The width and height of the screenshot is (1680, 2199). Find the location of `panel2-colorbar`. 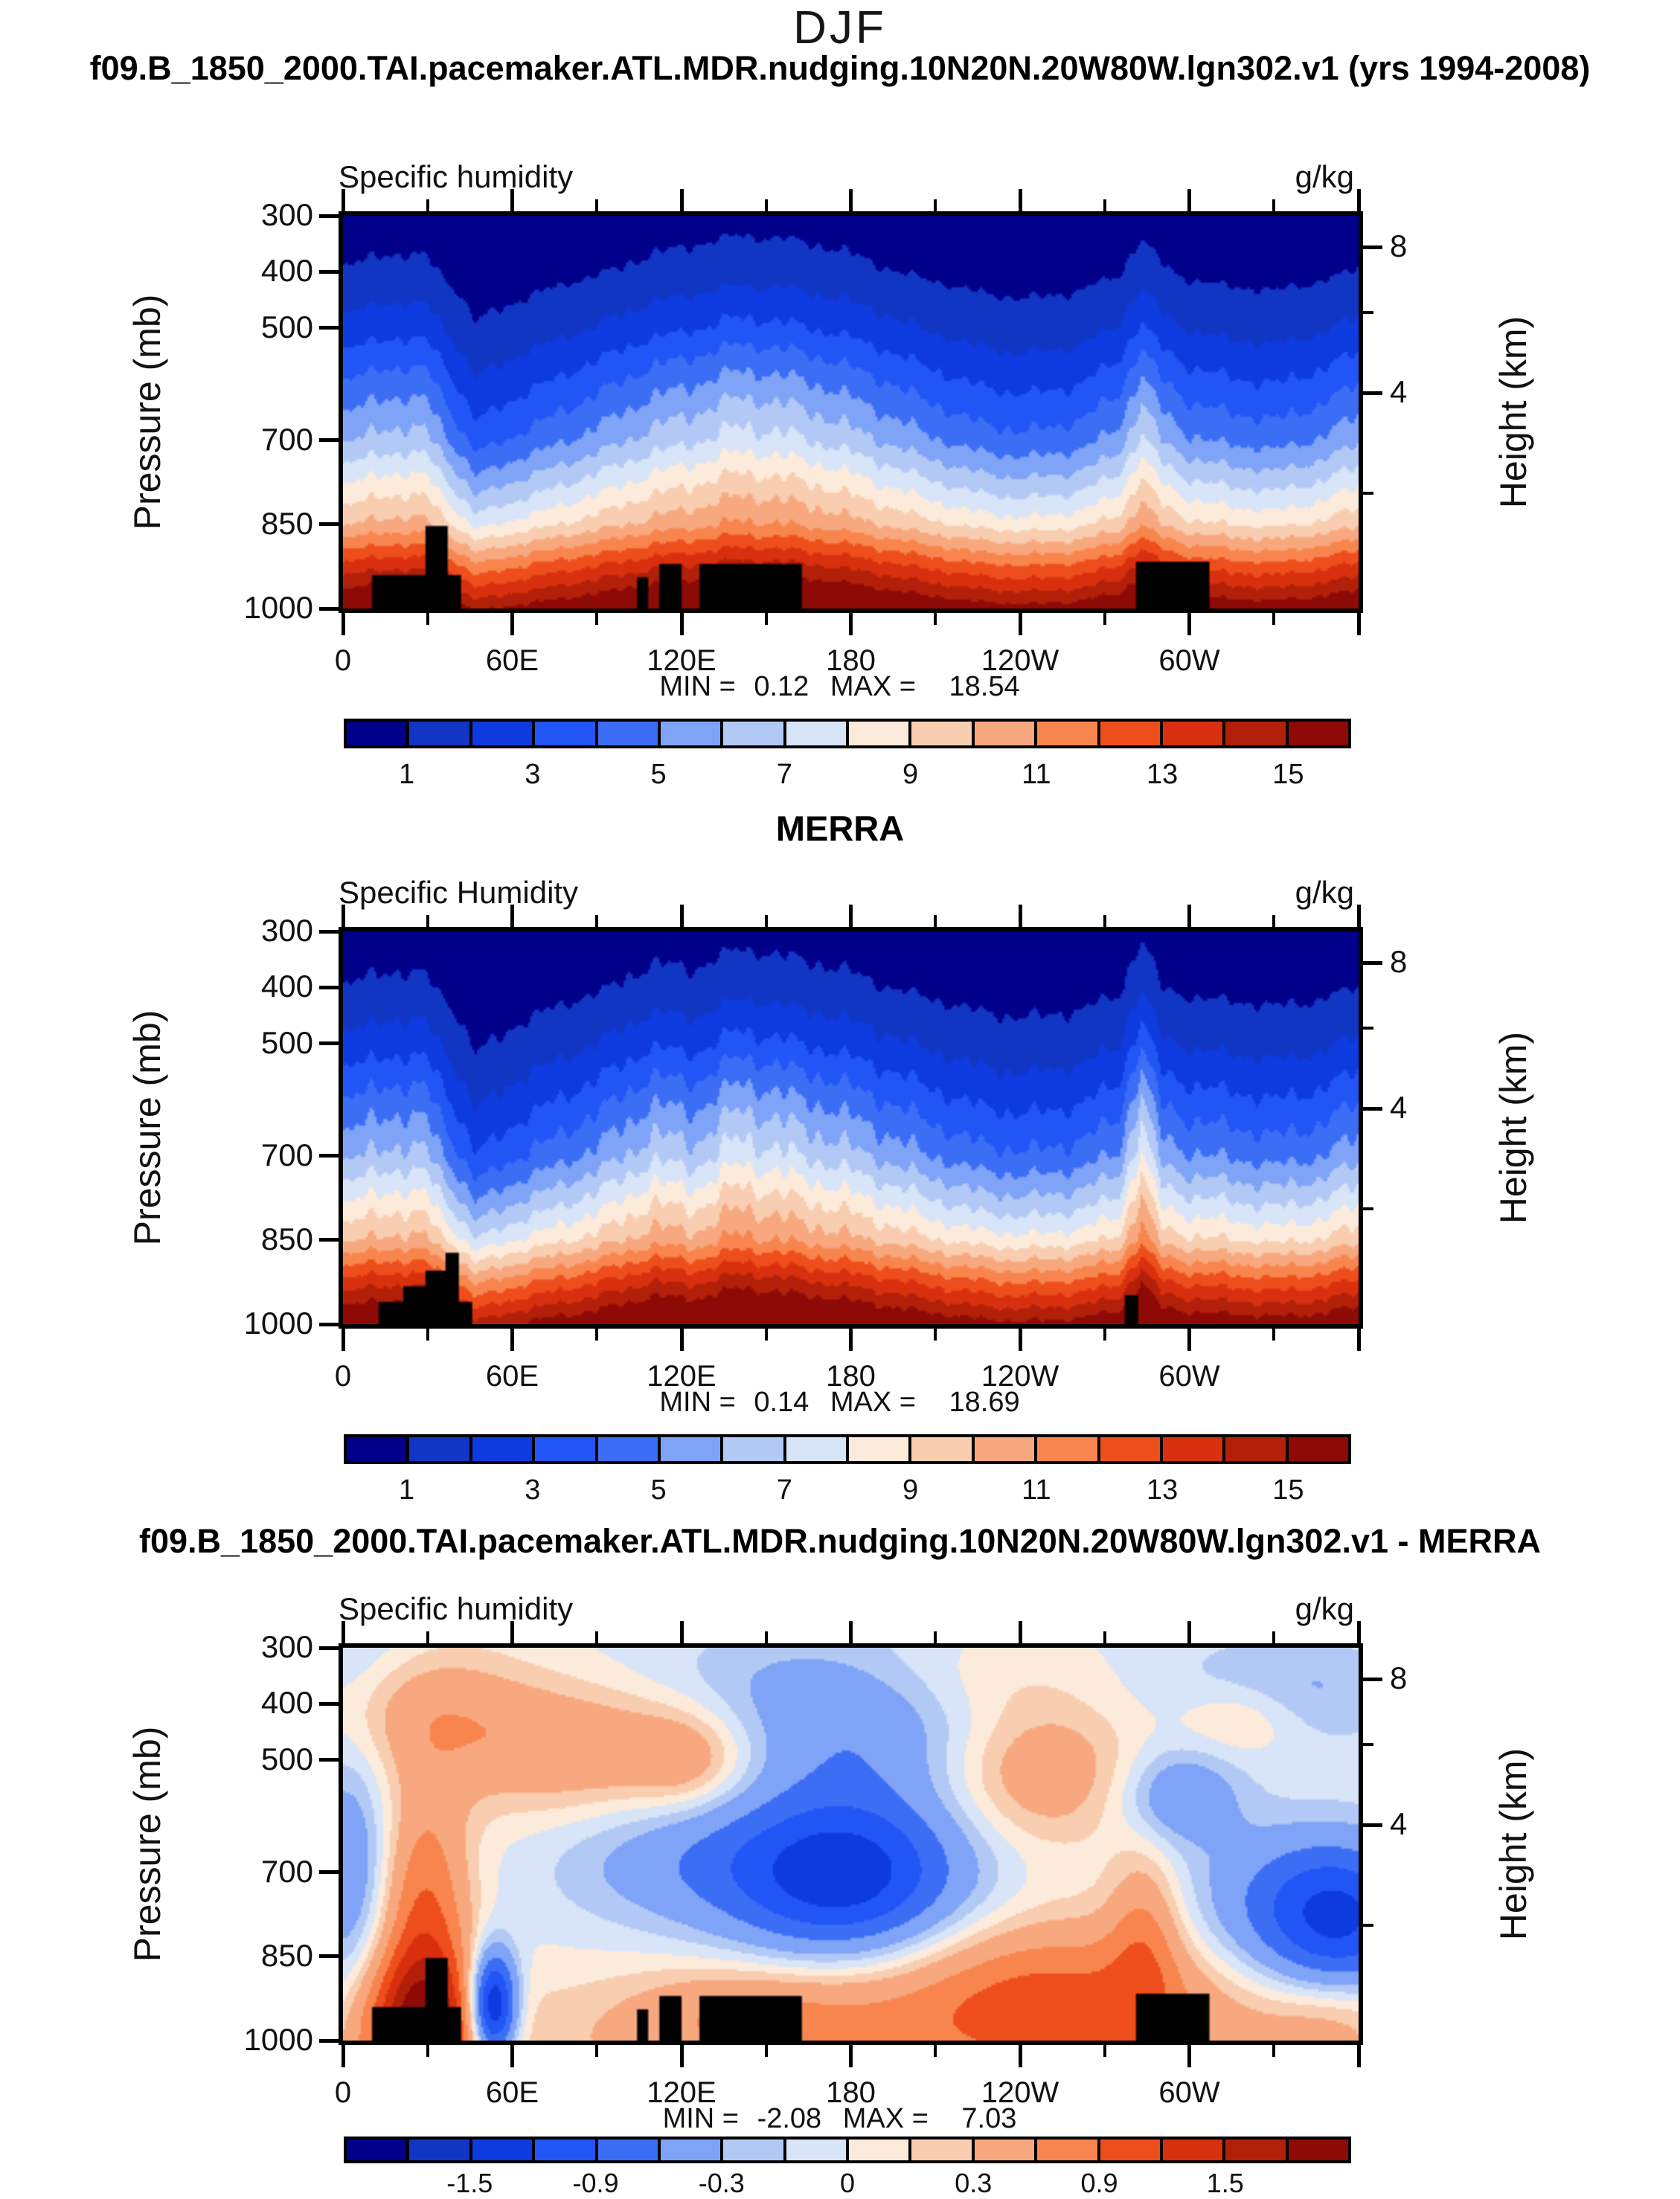

panel2-colorbar is located at coordinates (848, 1449).